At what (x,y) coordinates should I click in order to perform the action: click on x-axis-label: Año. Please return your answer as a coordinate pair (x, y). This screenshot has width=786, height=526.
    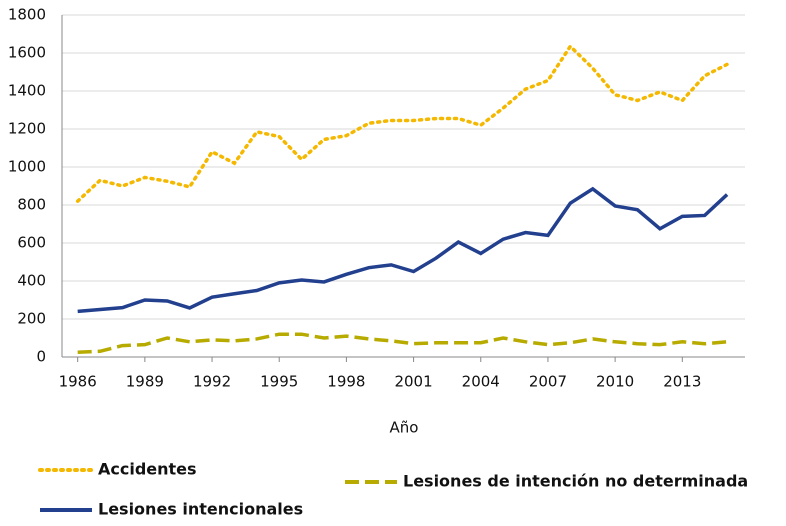
    Looking at the image, I should click on (404, 428).